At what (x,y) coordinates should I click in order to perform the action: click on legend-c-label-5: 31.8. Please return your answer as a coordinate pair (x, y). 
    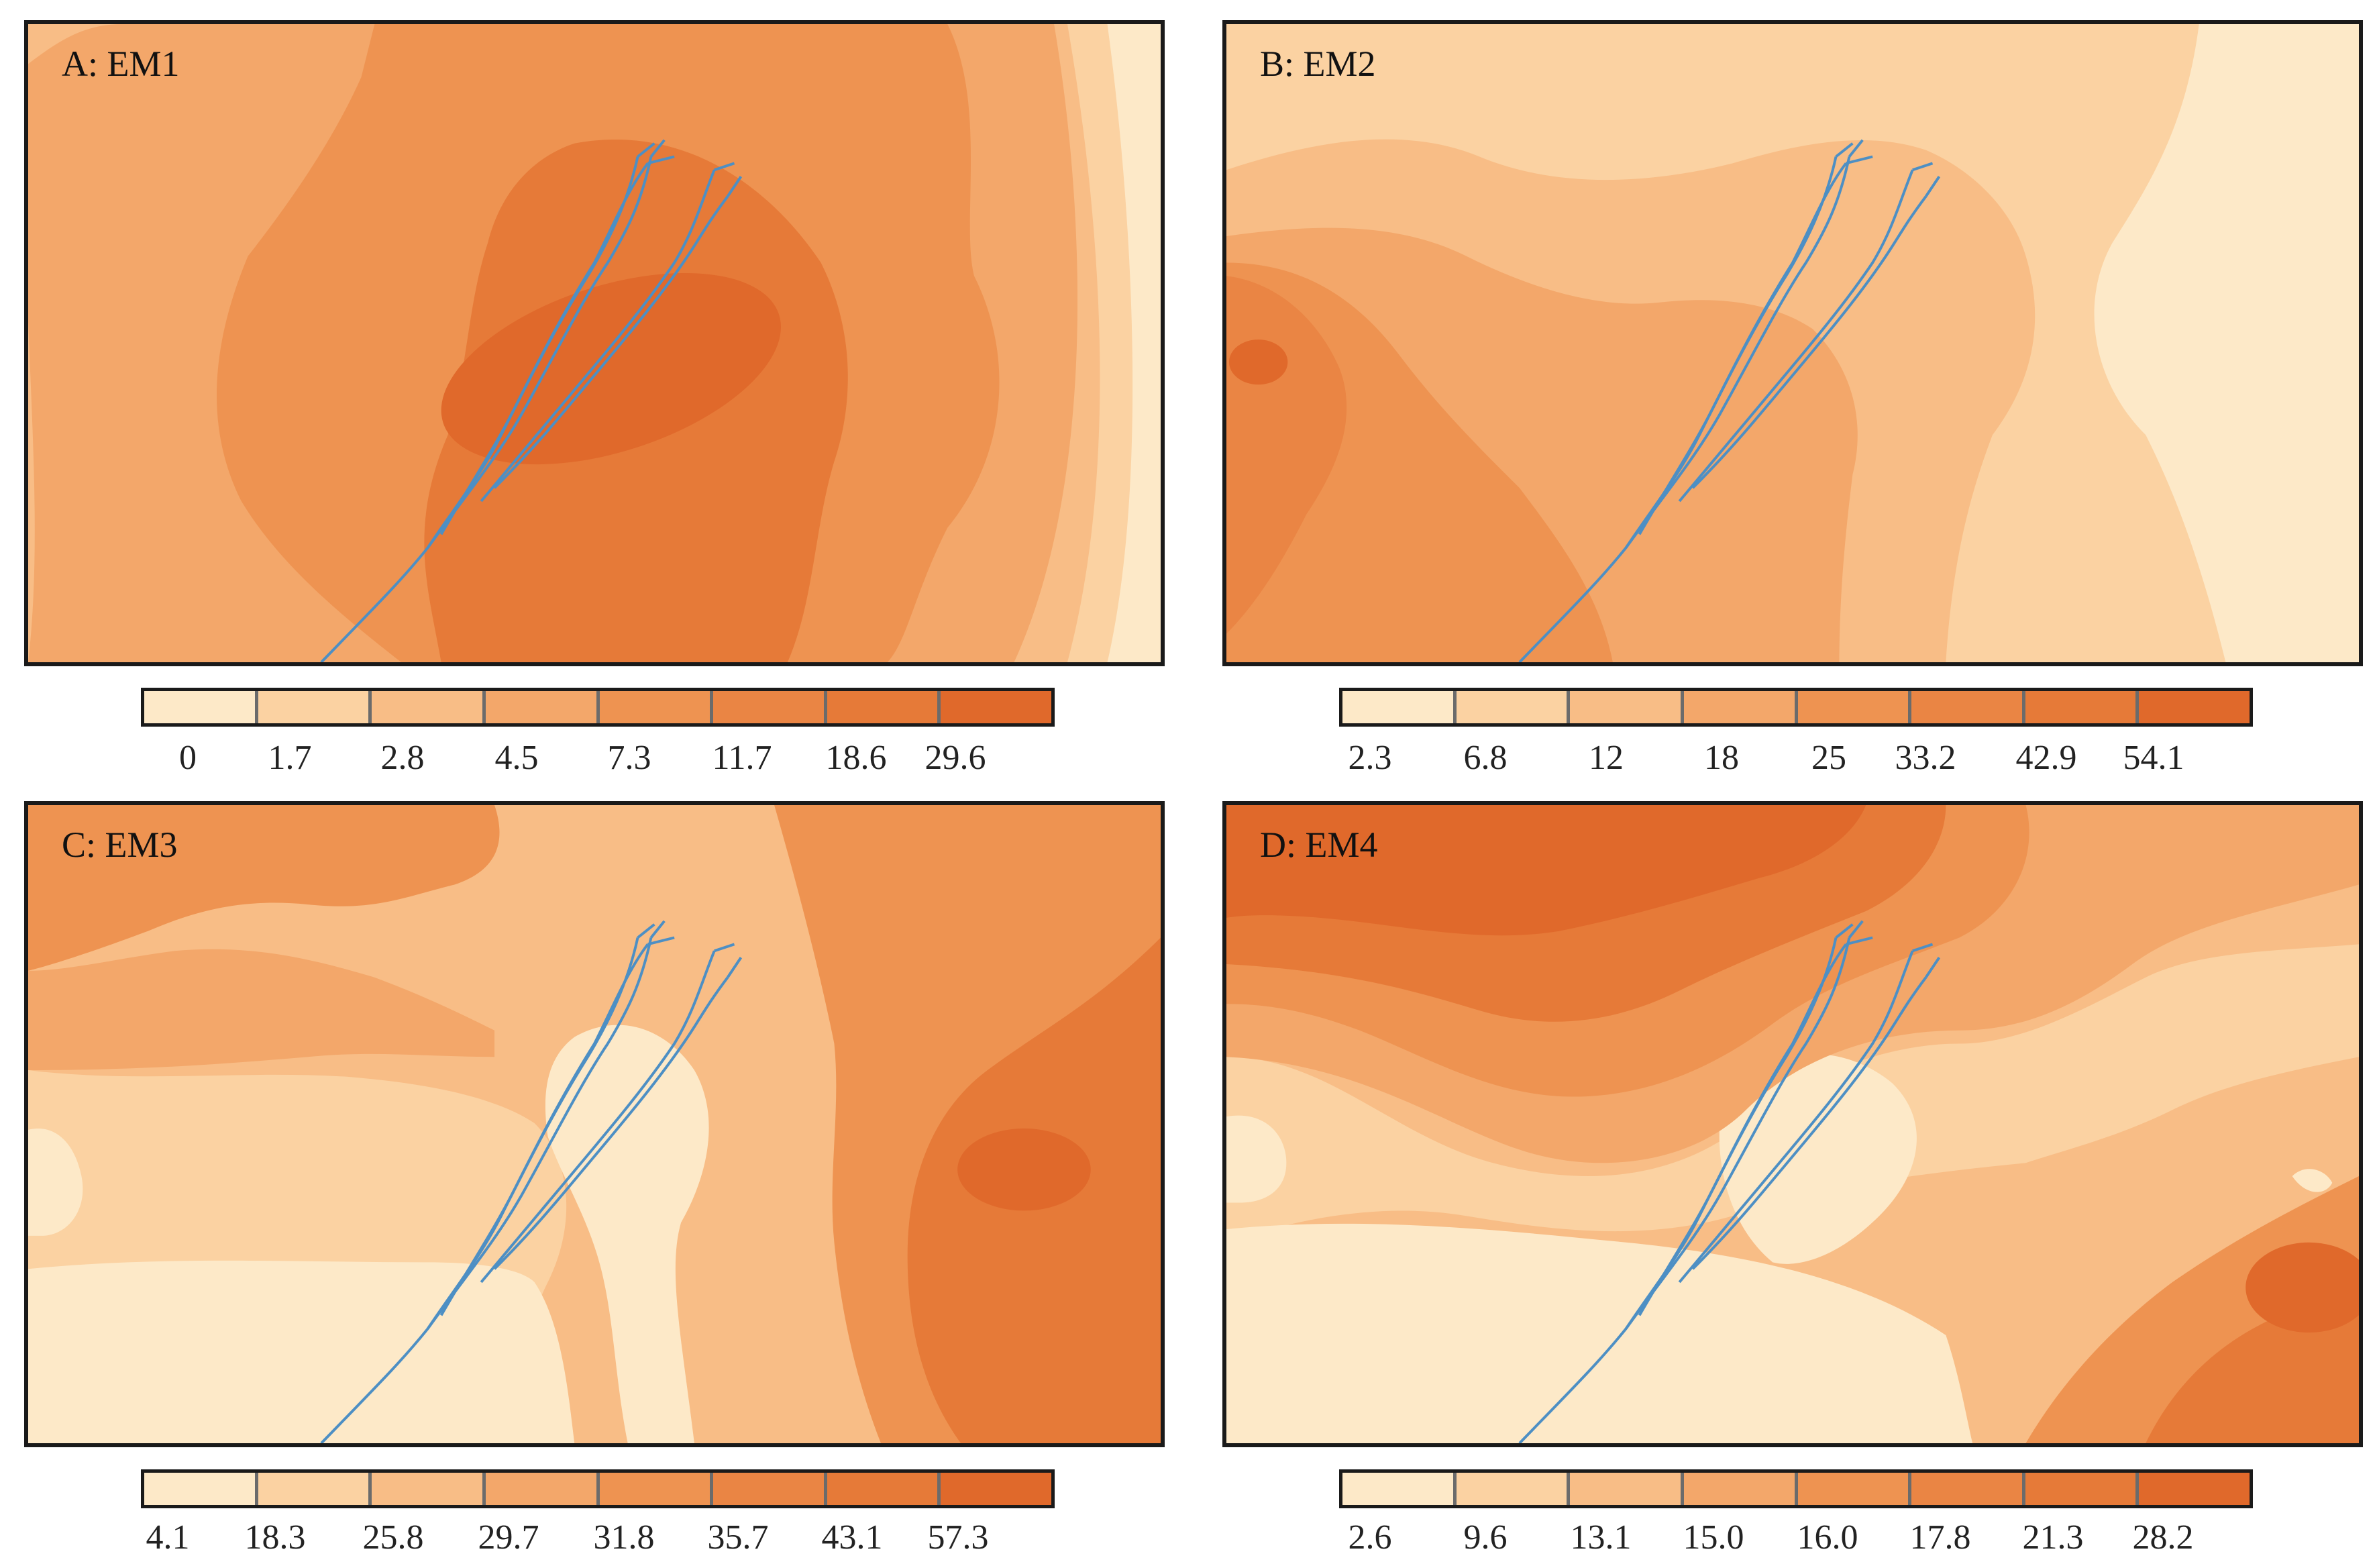
    Looking at the image, I should click on (624, 1537).